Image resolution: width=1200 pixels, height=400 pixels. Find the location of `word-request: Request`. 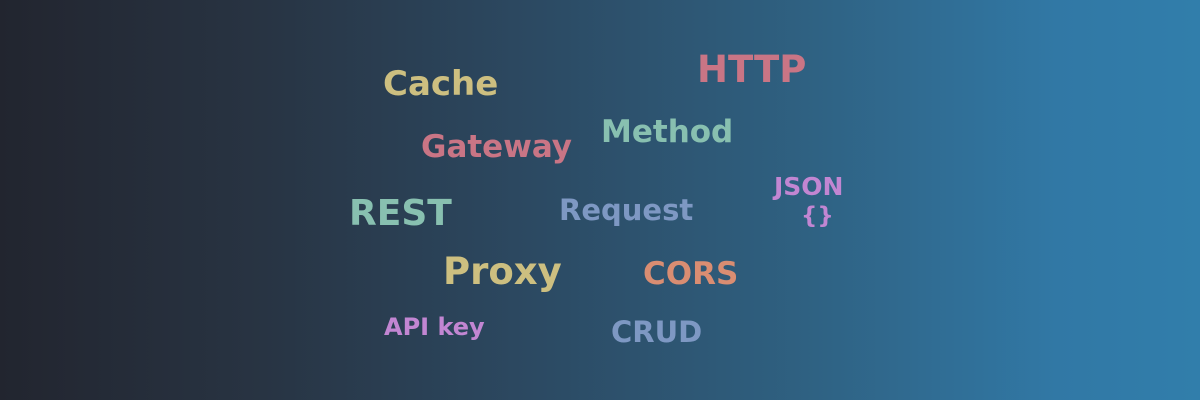

word-request: Request is located at coordinates (626, 210).